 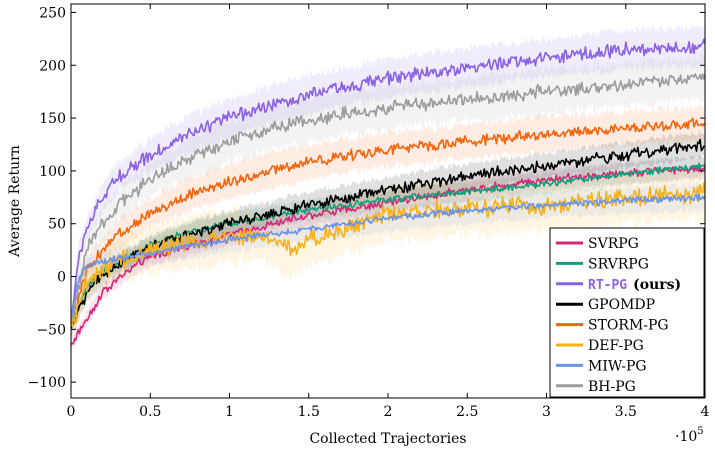 I want to click on y-tick-label: 0, so click(x=61, y=278).